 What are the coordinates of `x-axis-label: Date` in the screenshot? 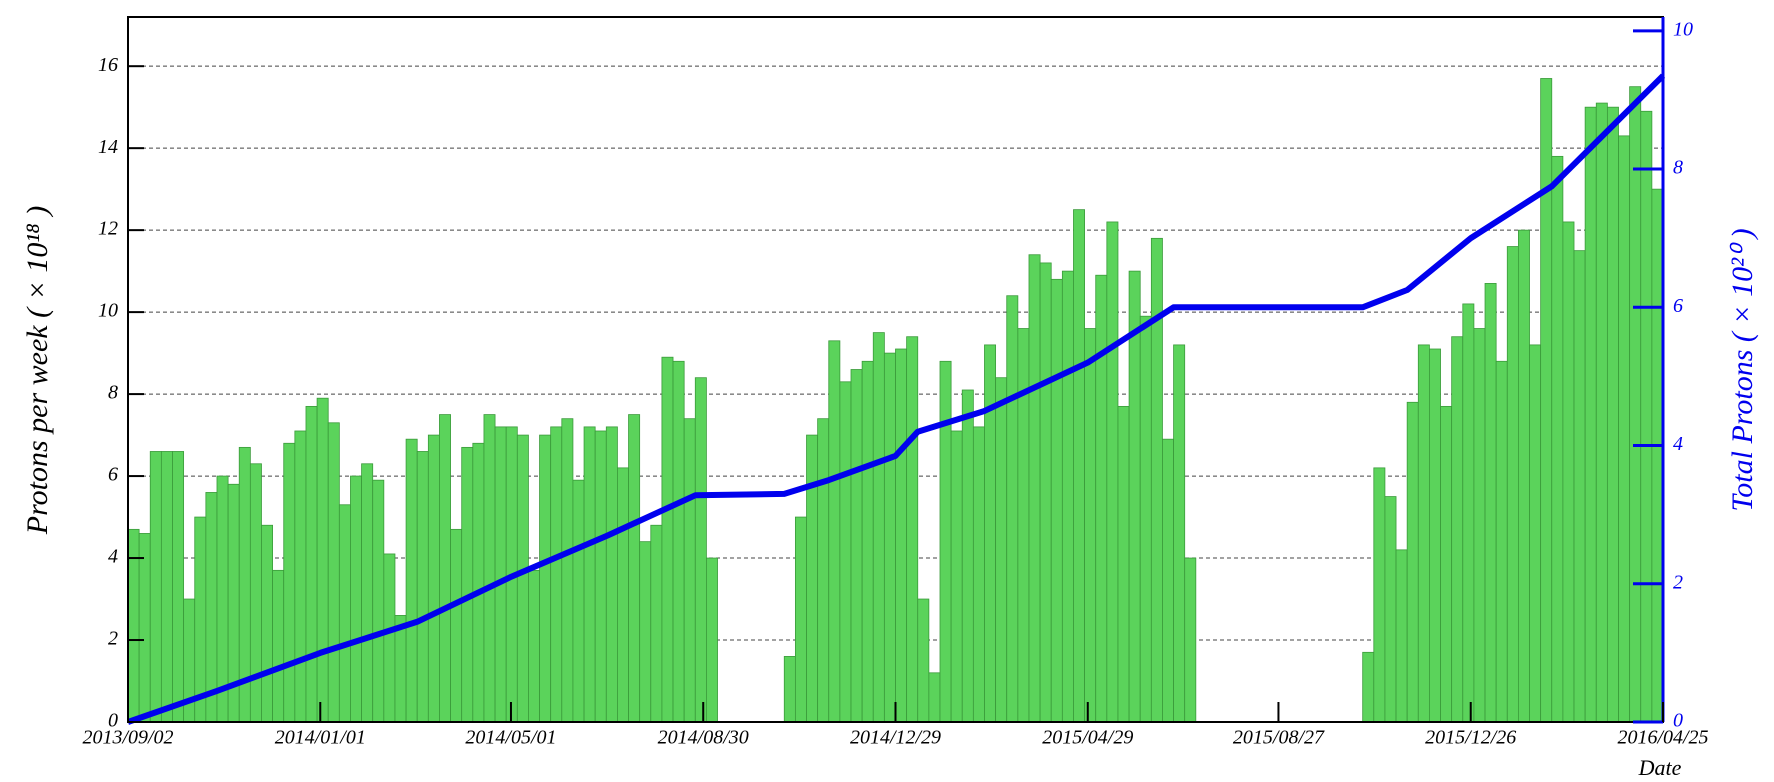 It's located at (1660, 767).